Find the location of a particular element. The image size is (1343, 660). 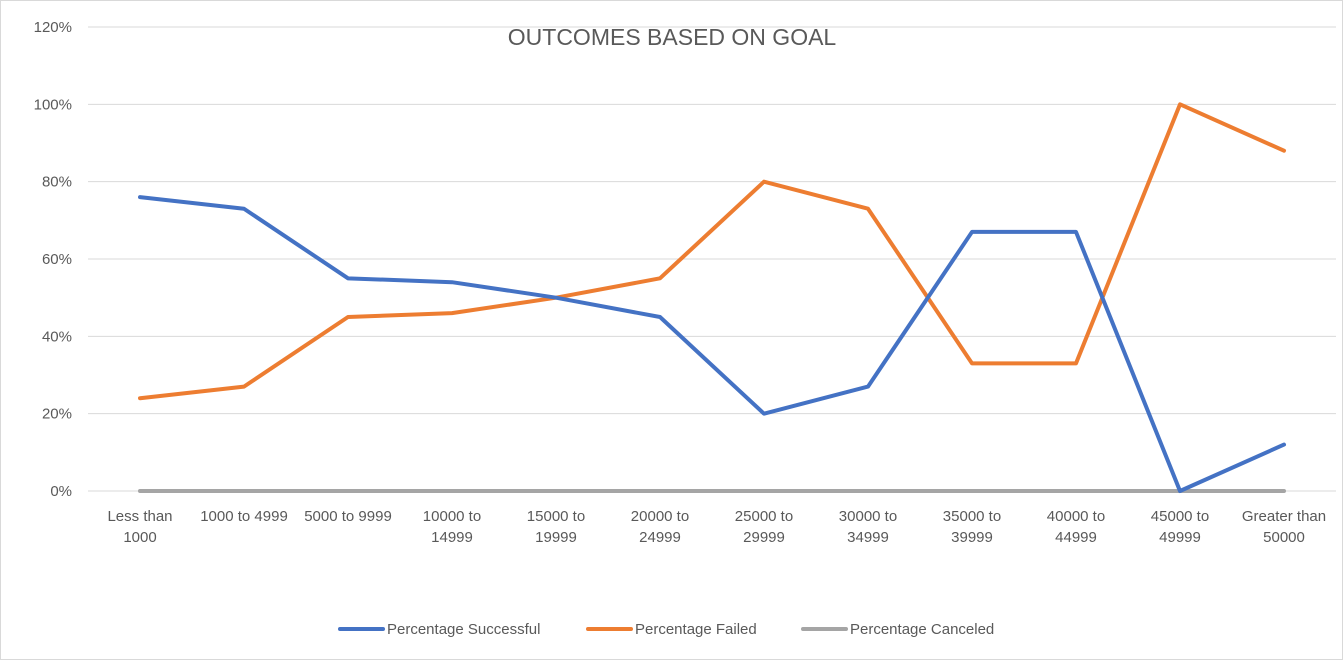

x-category-label-line: 29999 is located at coordinates (764, 537).